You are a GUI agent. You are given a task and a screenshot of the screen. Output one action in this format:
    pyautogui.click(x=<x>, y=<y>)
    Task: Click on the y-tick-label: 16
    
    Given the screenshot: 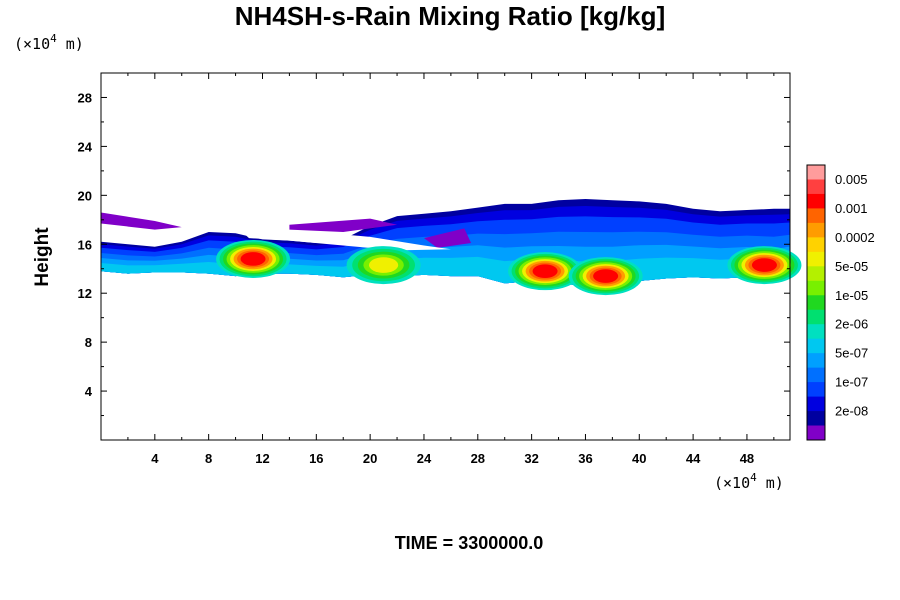 What is the action you would take?
    pyautogui.click(x=85, y=244)
    